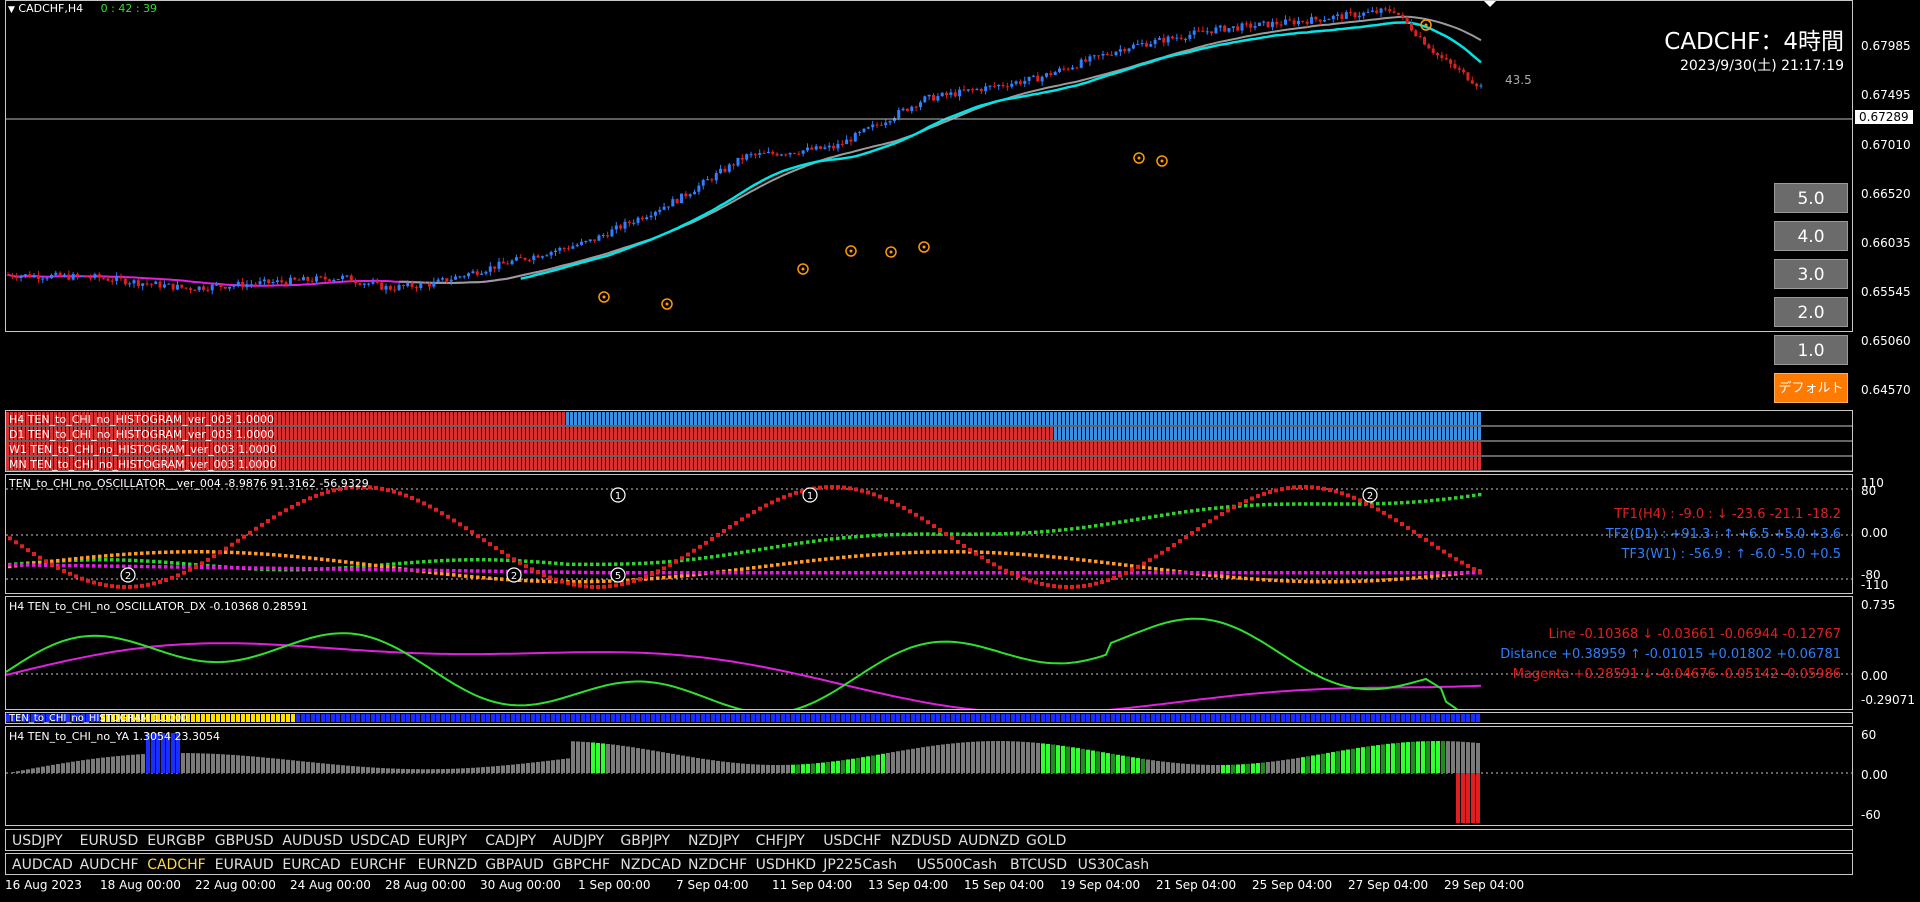 This screenshot has width=1920, height=902. Describe the element at coordinates (11, 10) in the screenshot. I see `menu-triangle-icon: ▼` at that location.